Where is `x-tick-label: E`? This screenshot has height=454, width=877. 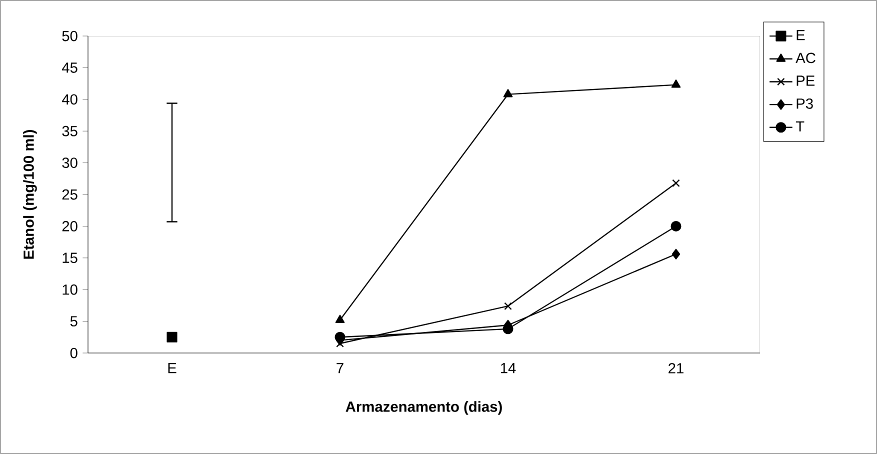
x-tick-label: E is located at coordinates (172, 368).